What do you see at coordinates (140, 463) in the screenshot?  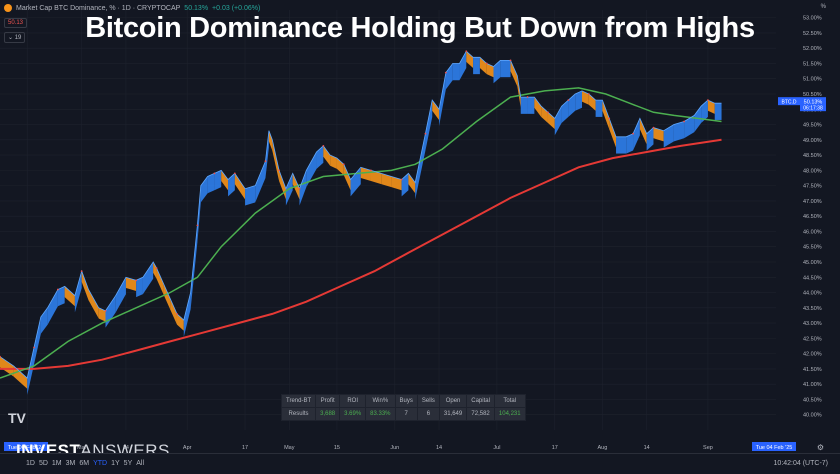 I see `range-all: All` at bounding box center [140, 463].